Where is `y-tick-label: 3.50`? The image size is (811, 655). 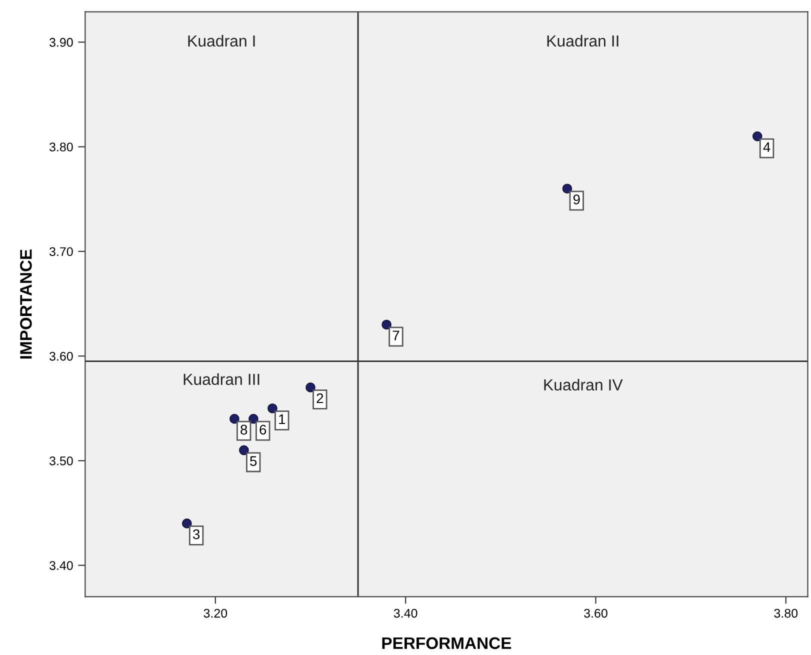 y-tick-label: 3.50 is located at coordinates (61, 461).